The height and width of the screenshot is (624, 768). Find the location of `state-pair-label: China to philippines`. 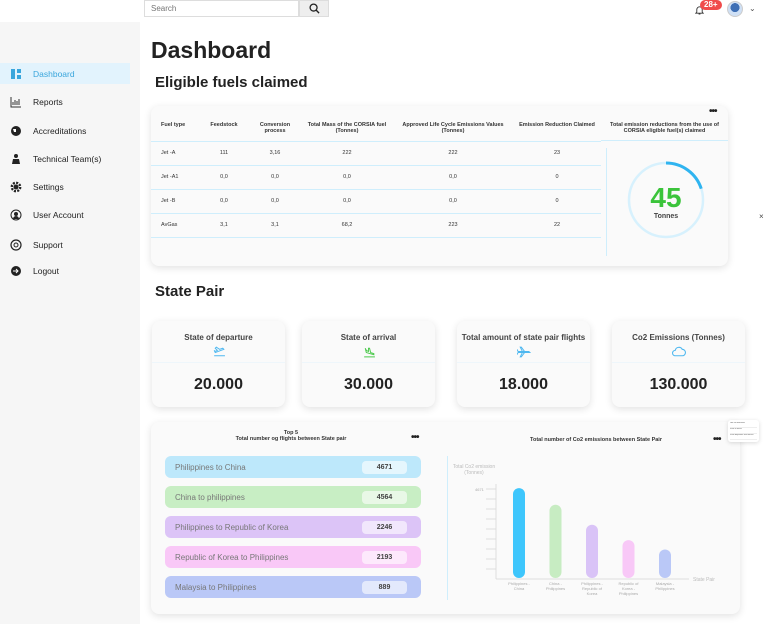

state-pair-label: China to philippines is located at coordinates (210, 497).